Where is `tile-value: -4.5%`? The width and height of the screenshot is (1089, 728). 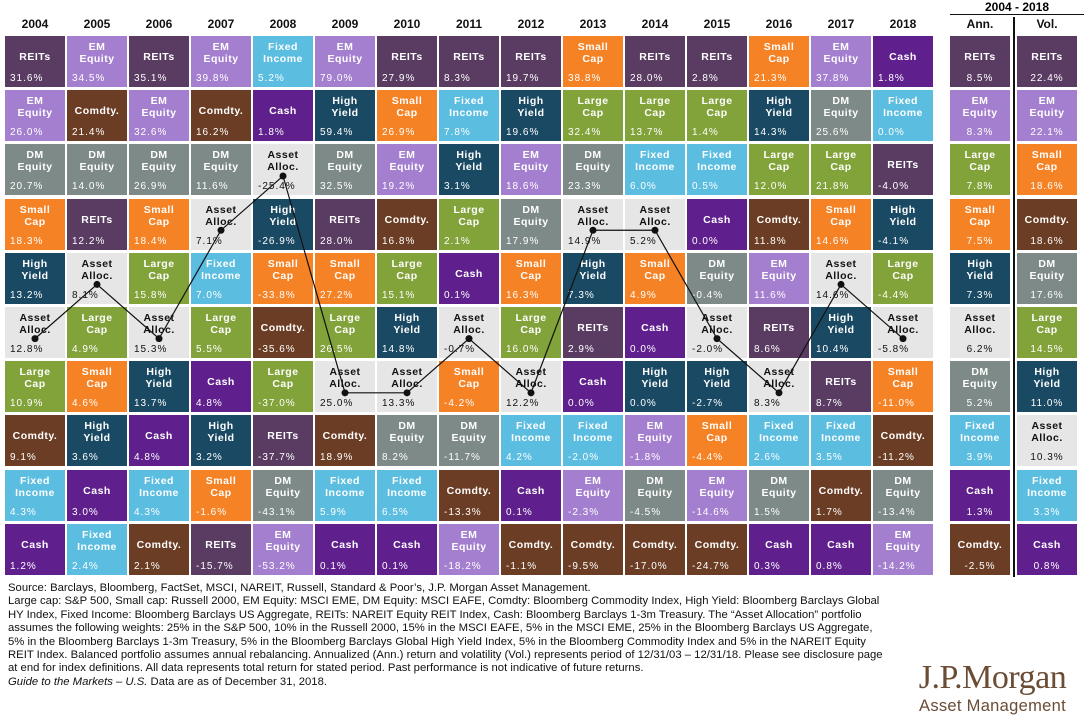 tile-value: -4.5% is located at coordinates (646, 512).